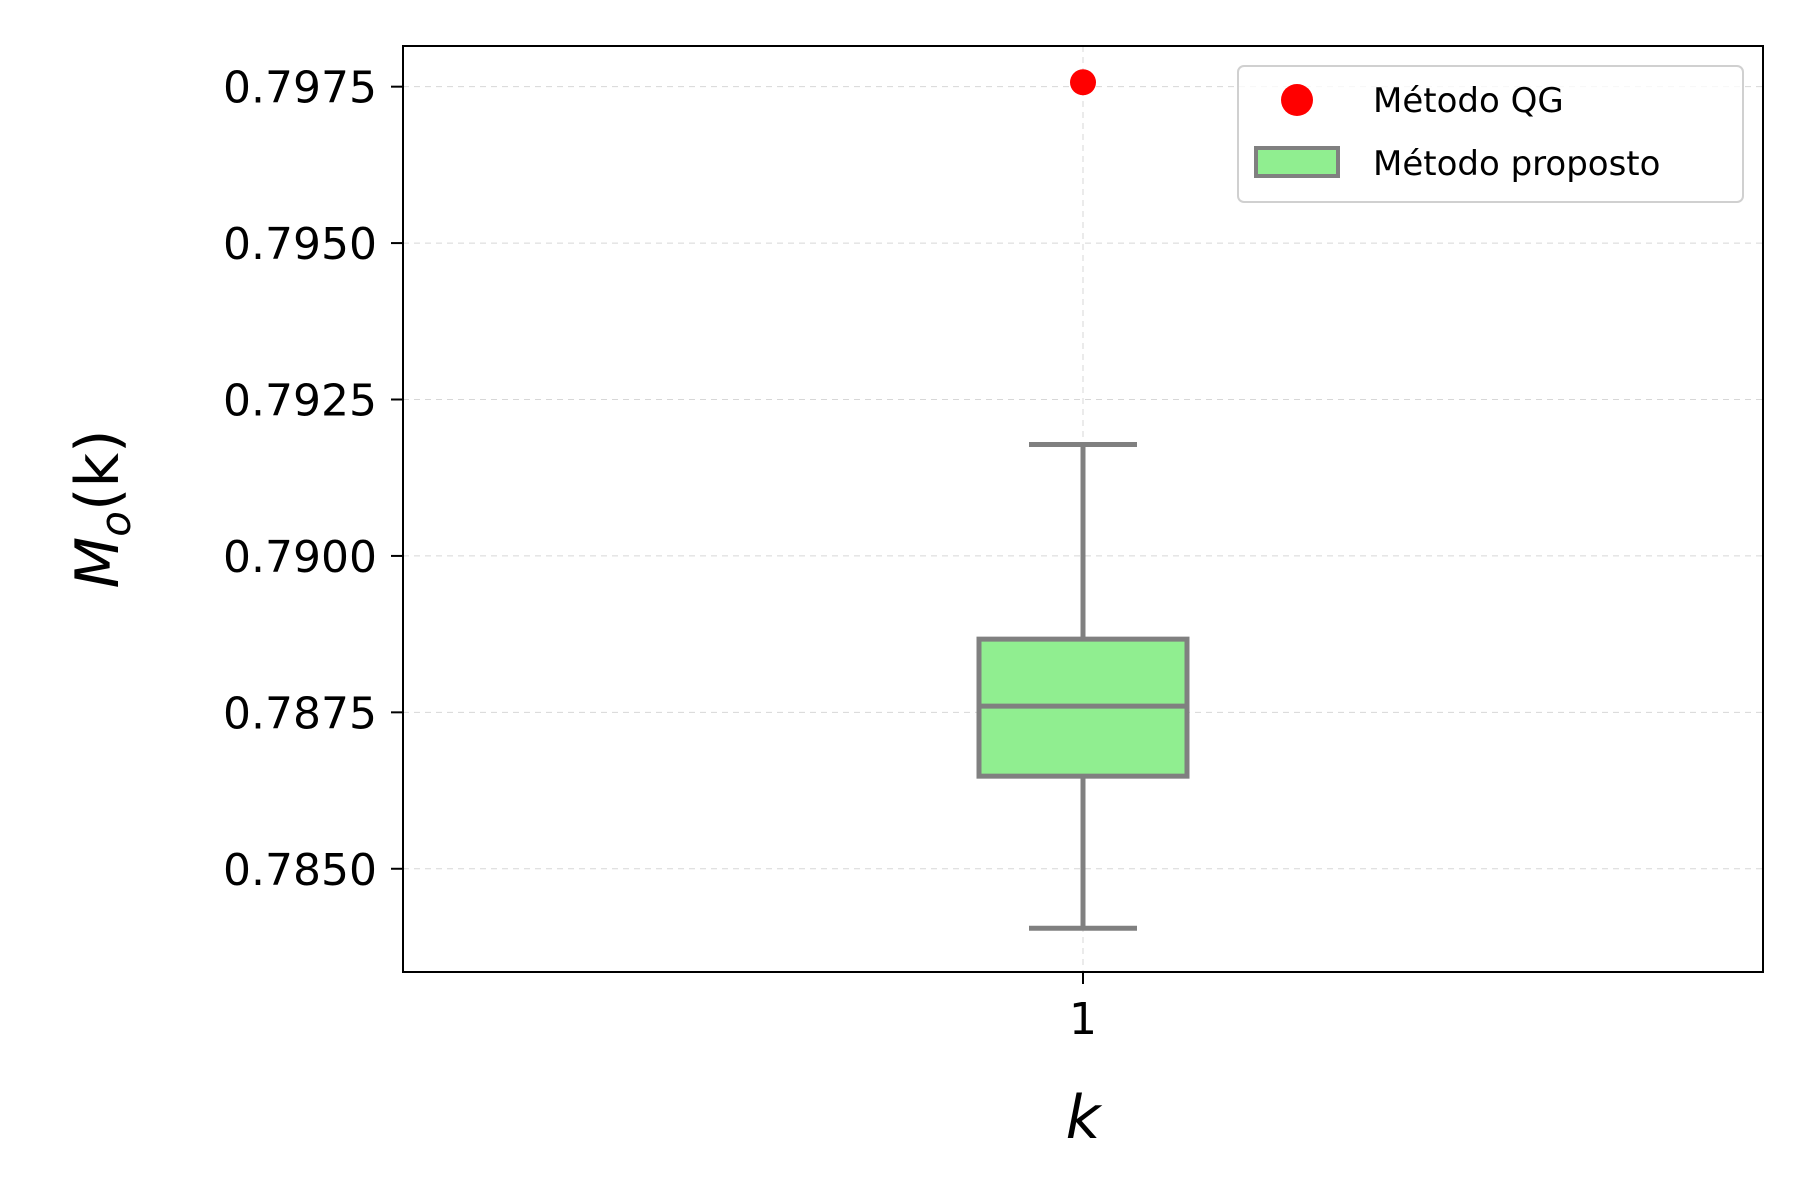 The height and width of the screenshot is (1200, 1800). I want to click on legend-label-metodo-proposto: Método proposto, so click(1516, 164).